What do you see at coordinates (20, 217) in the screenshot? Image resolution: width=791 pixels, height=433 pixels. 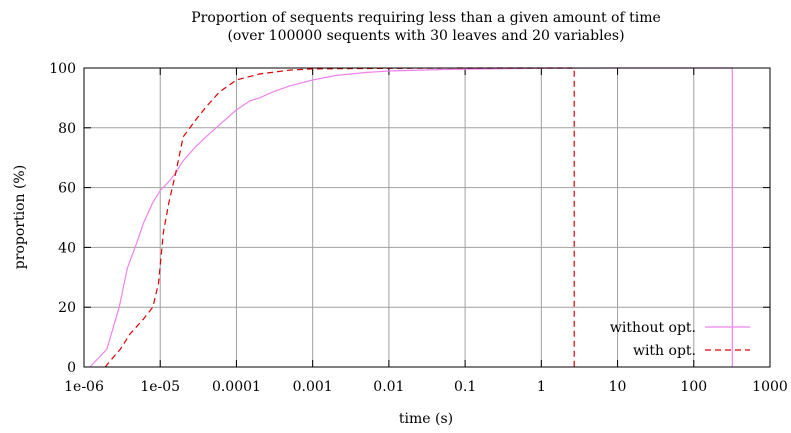 I see `y-axis-label: proportion (%)` at bounding box center [20, 217].